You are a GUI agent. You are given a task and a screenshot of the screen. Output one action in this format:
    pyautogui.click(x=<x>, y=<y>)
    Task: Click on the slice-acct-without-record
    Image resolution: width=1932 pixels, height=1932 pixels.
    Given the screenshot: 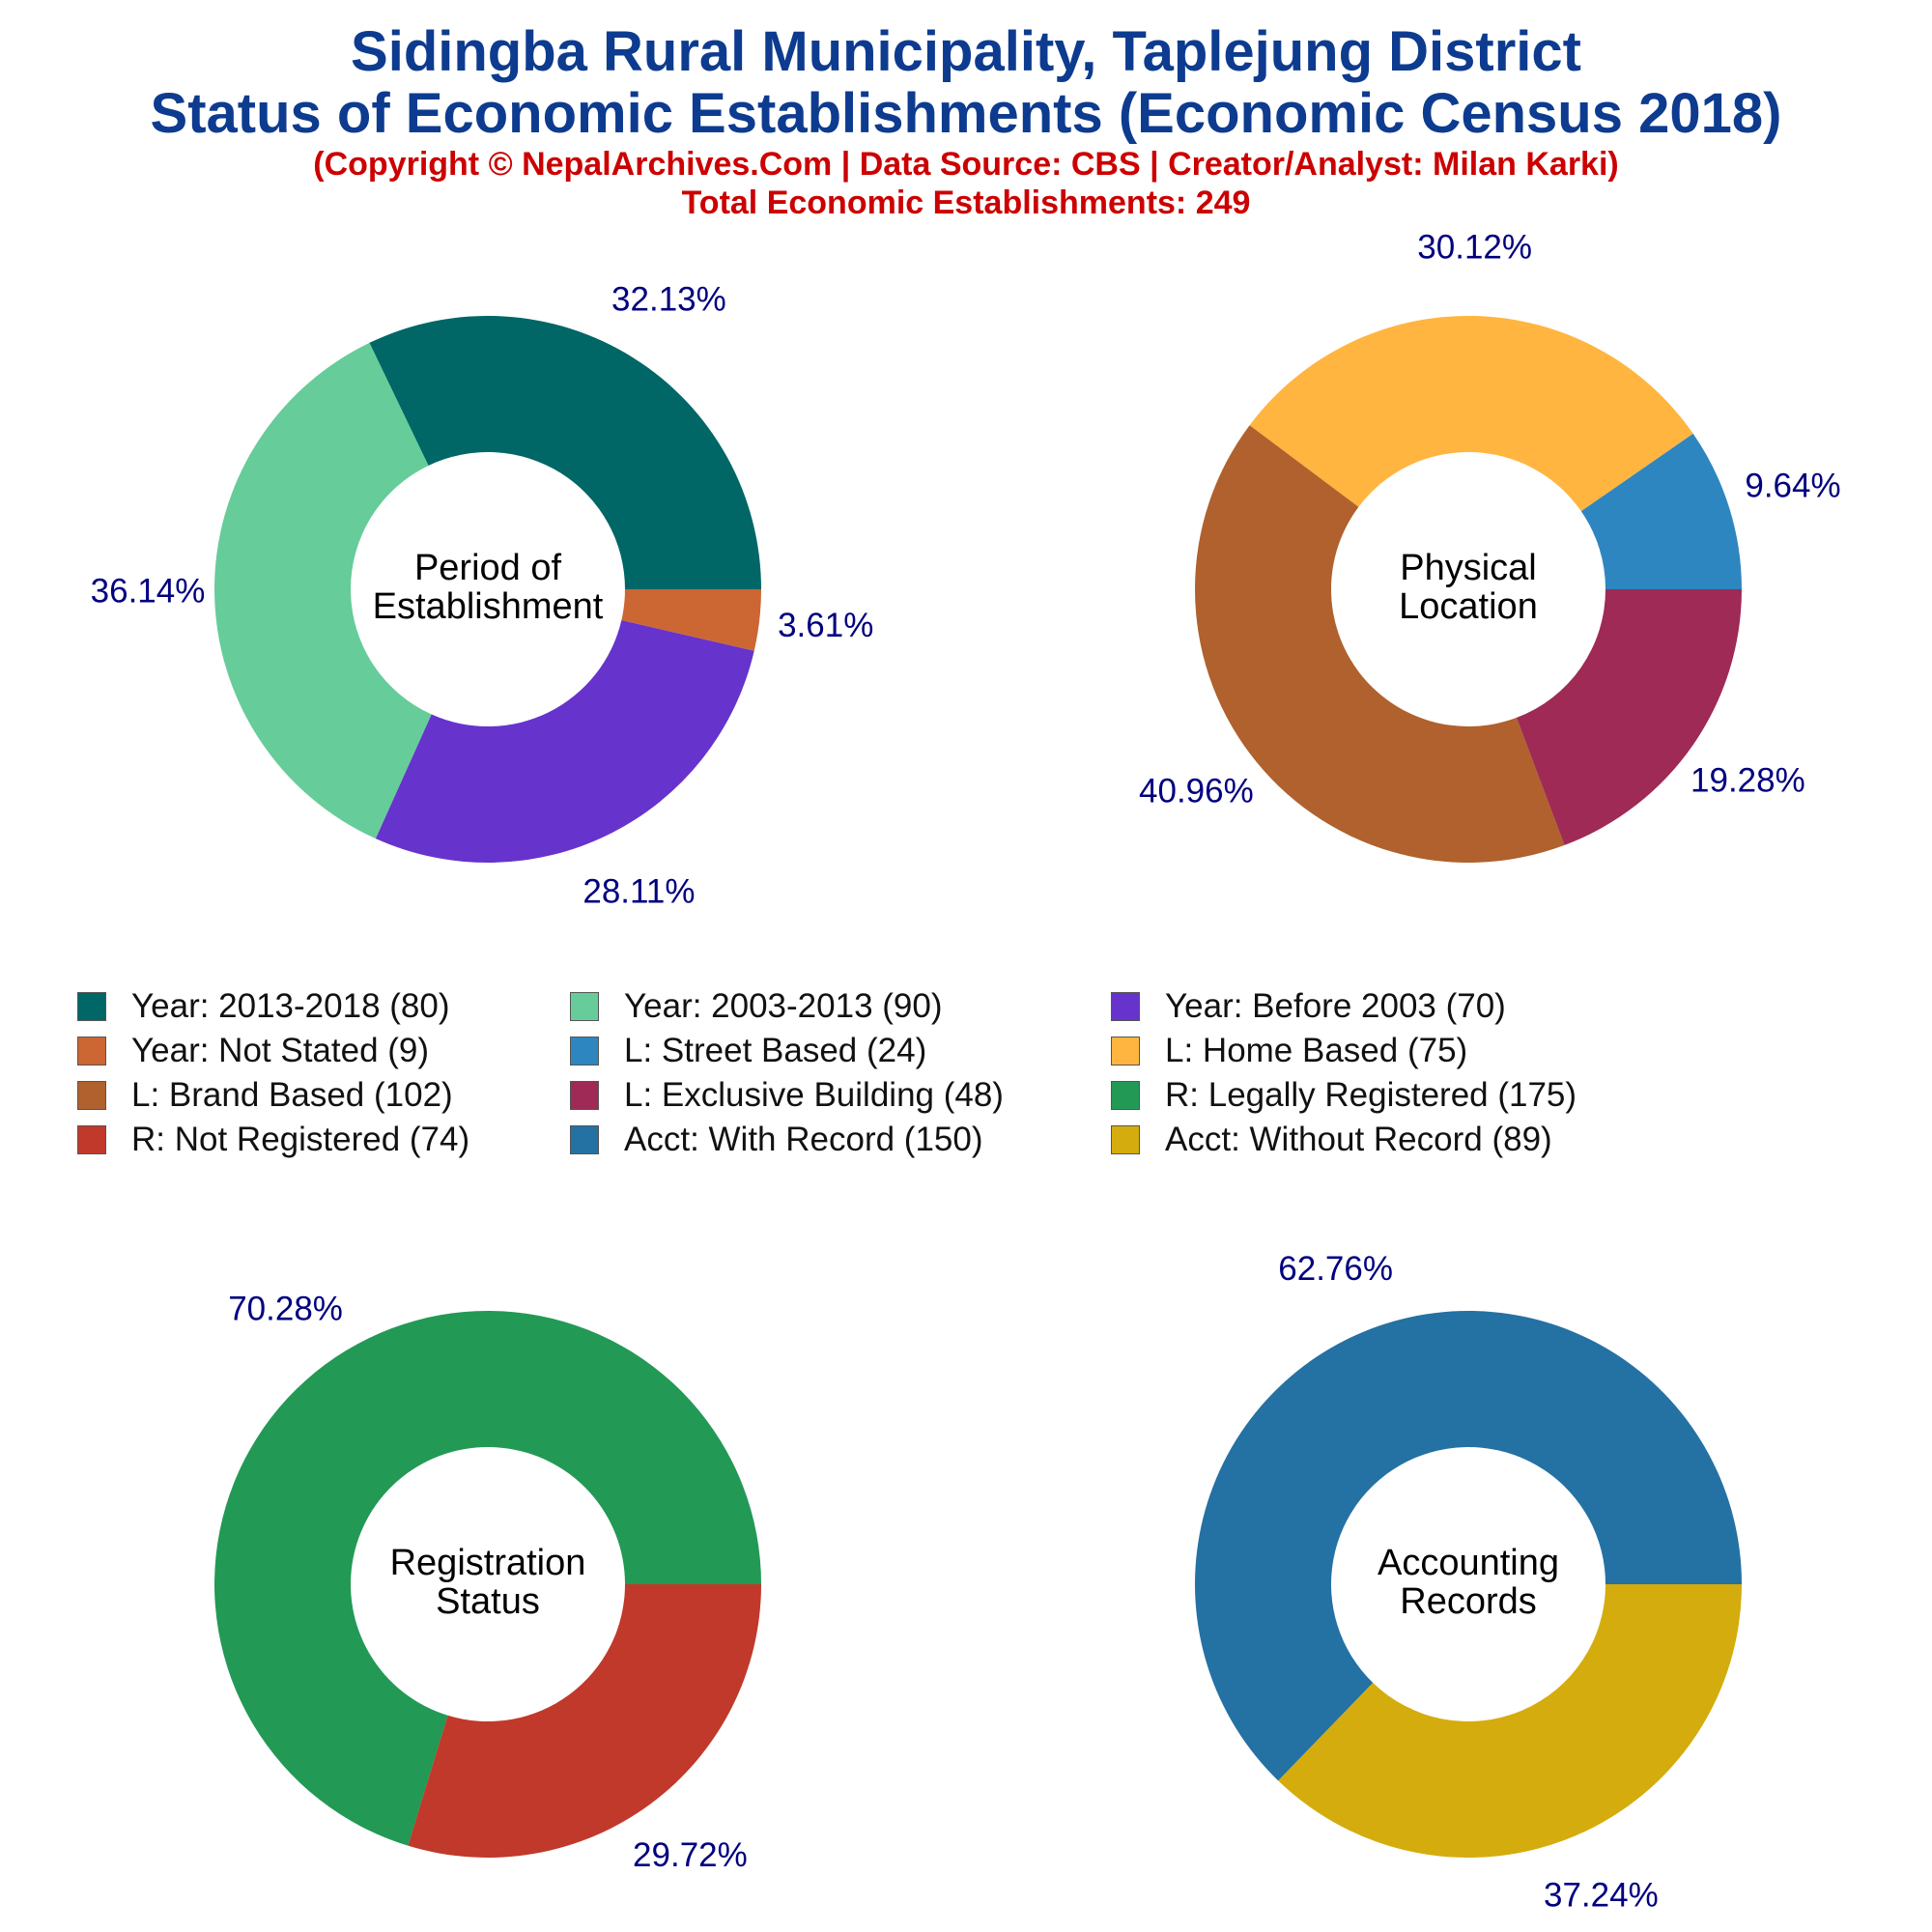 What is the action you would take?
    pyautogui.click(x=1510, y=1721)
    